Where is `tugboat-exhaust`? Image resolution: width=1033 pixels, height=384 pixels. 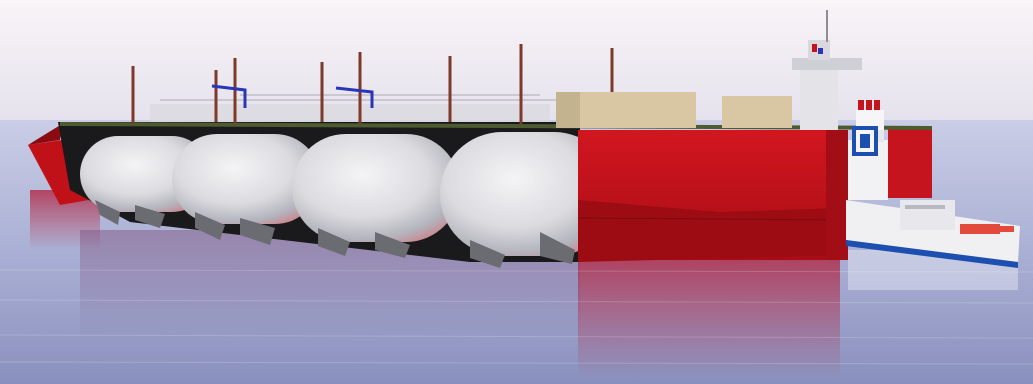
tugboat-exhaust is located at coordinates (869, 105).